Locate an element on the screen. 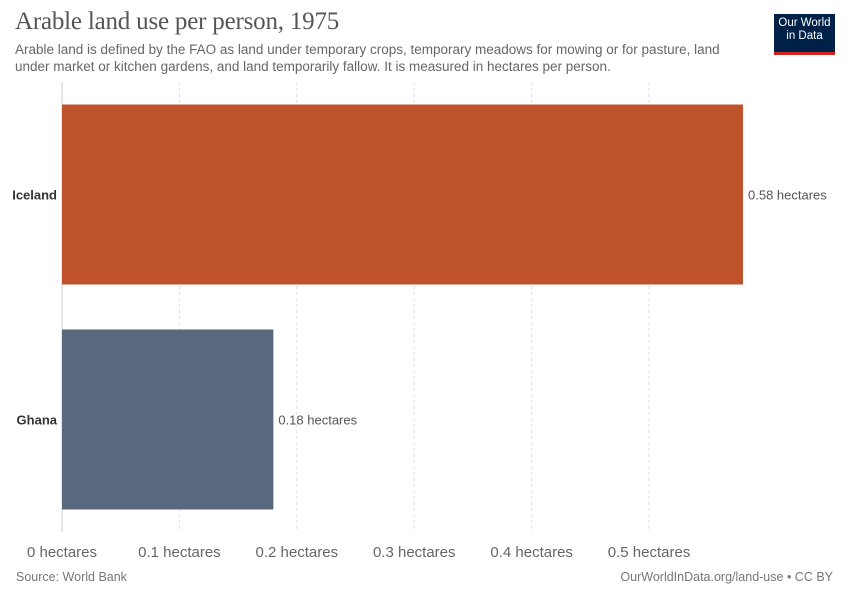 The image size is (850, 600). category-label: Ghana is located at coordinates (37, 420).